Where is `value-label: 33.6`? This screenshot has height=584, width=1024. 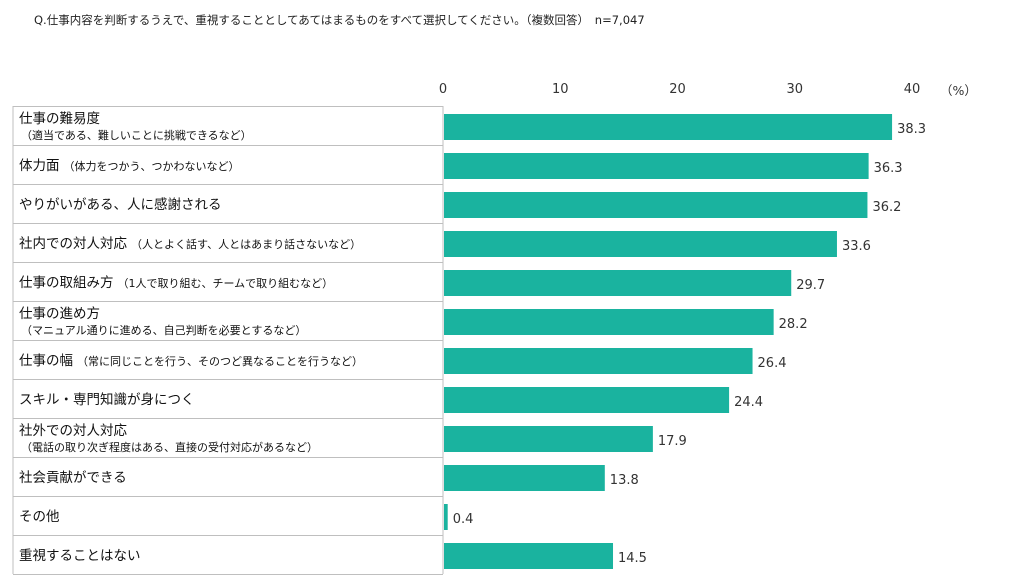
value-label: 33.6 is located at coordinates (856, 246).